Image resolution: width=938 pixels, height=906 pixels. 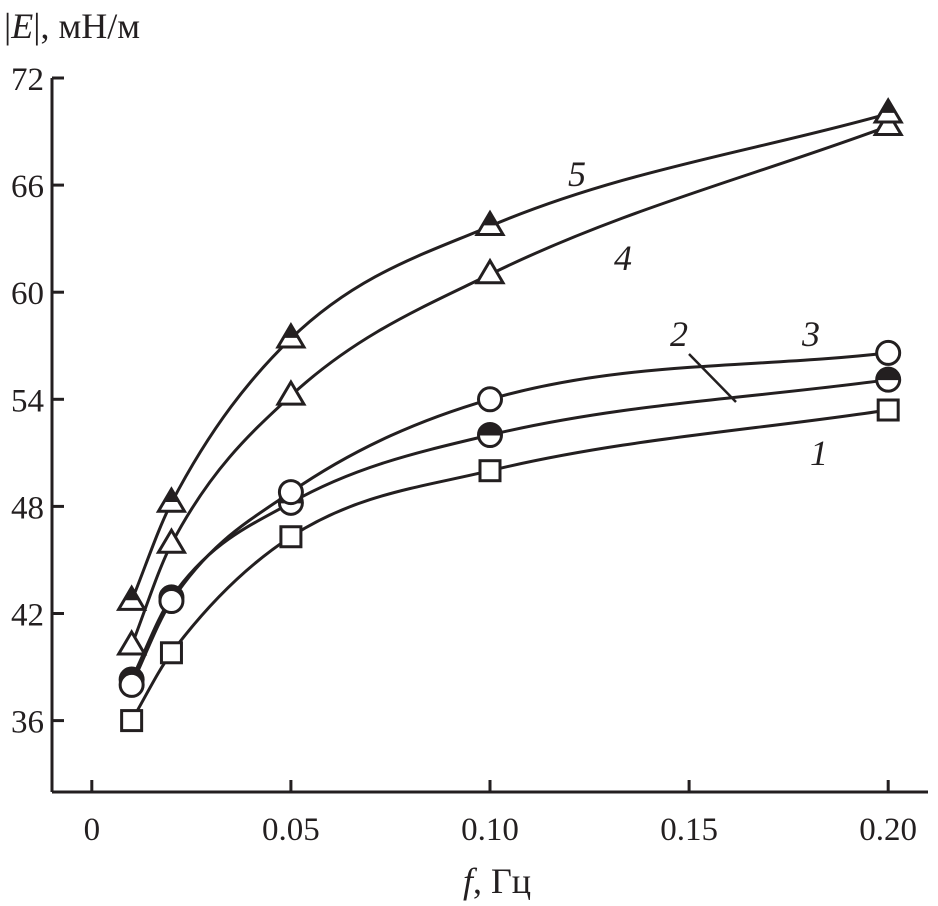 What do you see at coordinates (819, 453) in the screenshot?
I see `curve-label-1: 1` at bounding box center [819, 453].